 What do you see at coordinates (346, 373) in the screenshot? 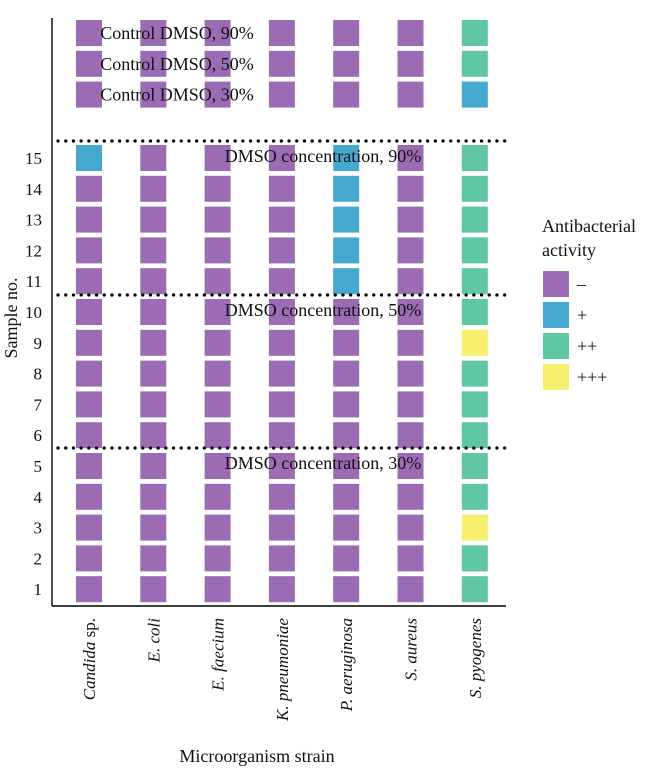
I see `heatmap-cell-sample-8-col5` at bounding box center [346, 373].